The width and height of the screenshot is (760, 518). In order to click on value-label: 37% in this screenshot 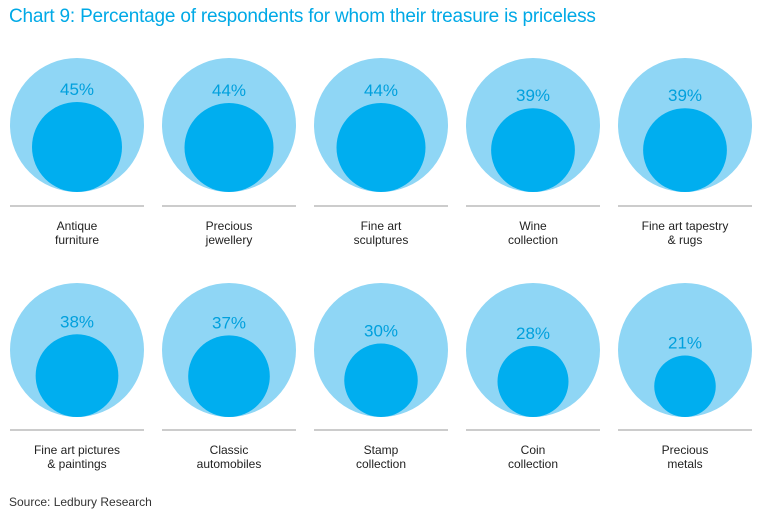, I will do `click(229, 322)`.